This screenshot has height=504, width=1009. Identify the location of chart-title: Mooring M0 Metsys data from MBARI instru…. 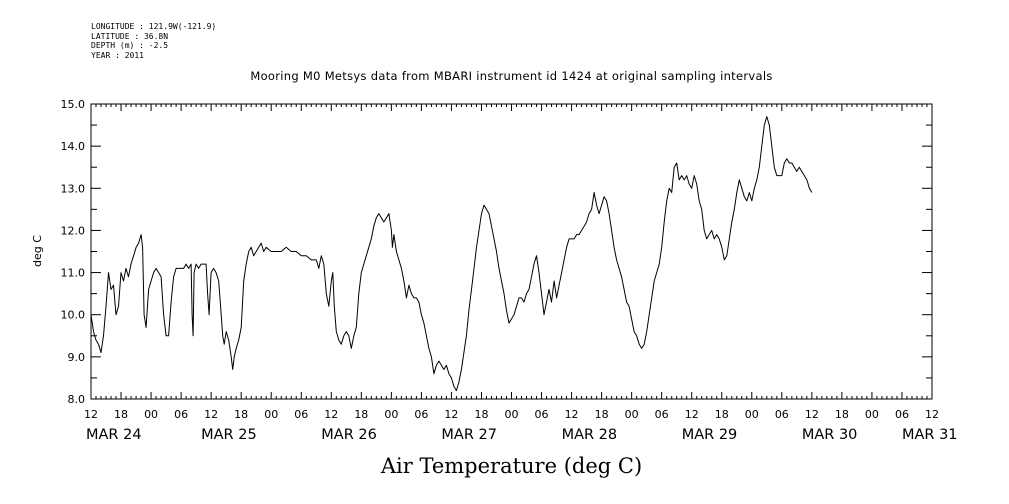
(504, 76).